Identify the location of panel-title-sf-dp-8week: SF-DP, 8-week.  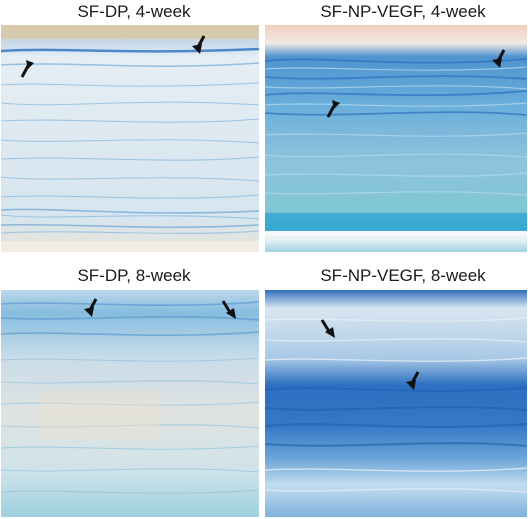
(134, 275).